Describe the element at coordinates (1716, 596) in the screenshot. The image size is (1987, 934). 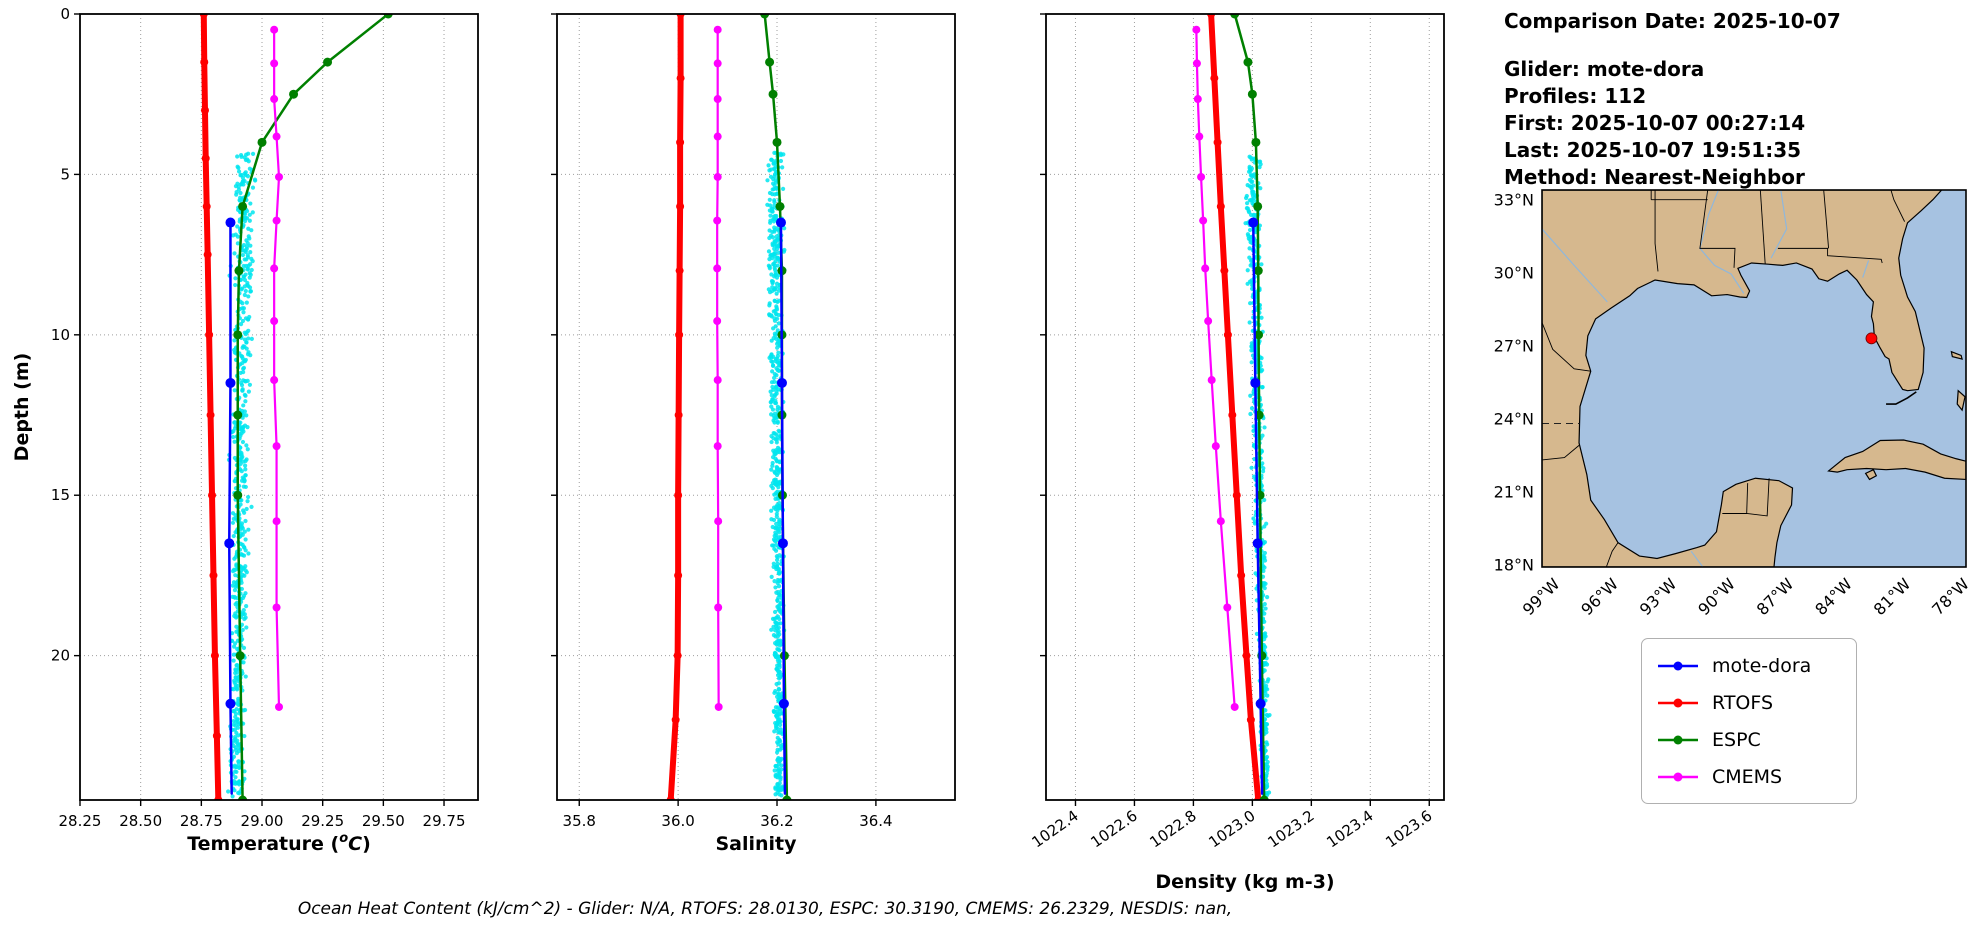
I see `svg-text: 90°W` at that location.